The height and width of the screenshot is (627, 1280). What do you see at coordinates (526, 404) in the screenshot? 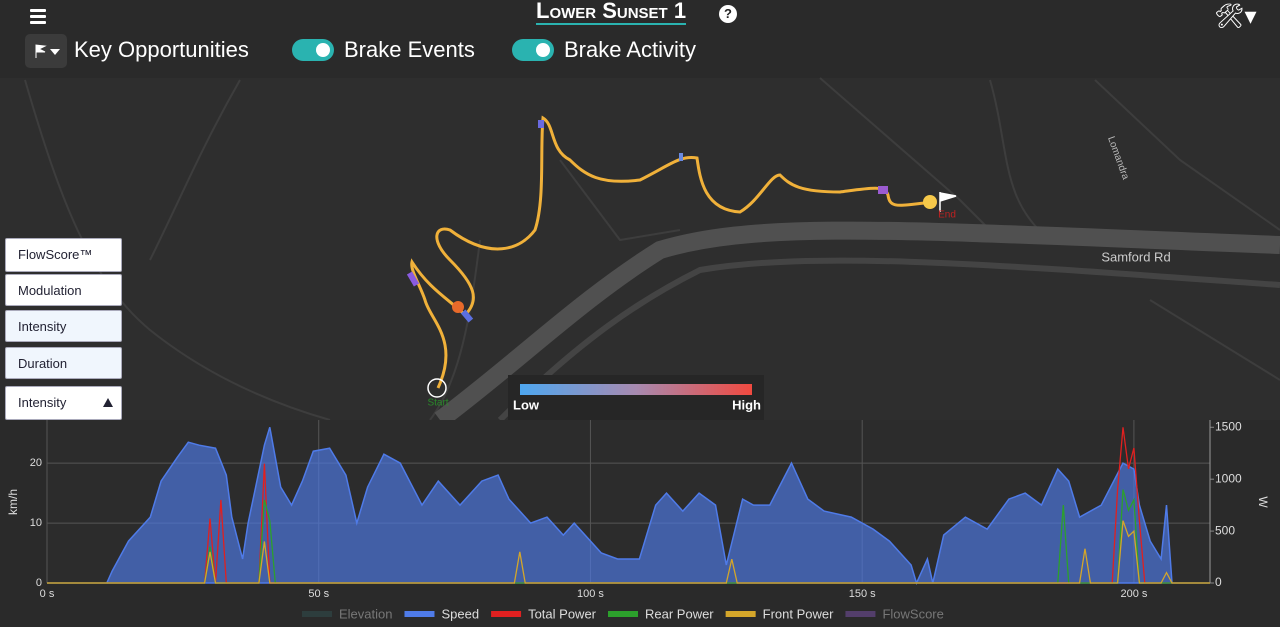
I see `colorbar-low: Low` at bounding box center [526, 404].